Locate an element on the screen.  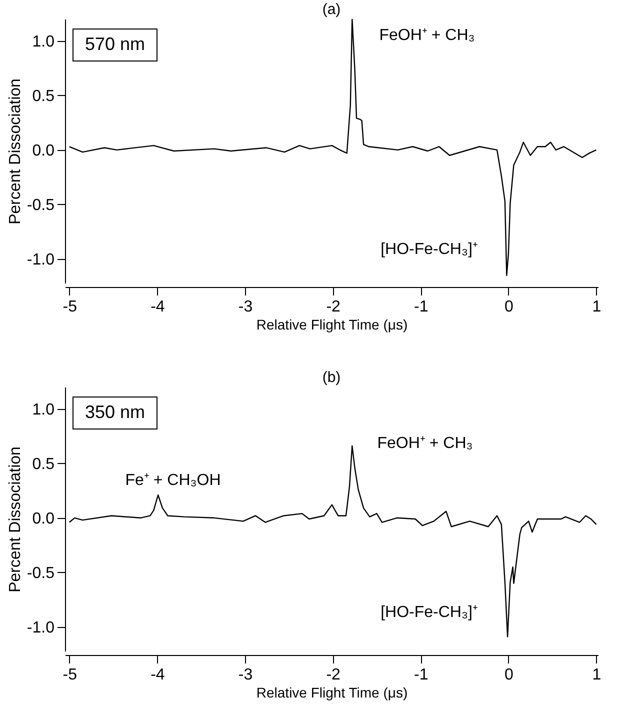
annotation: 350 nm is located at coordinates (115, 412).